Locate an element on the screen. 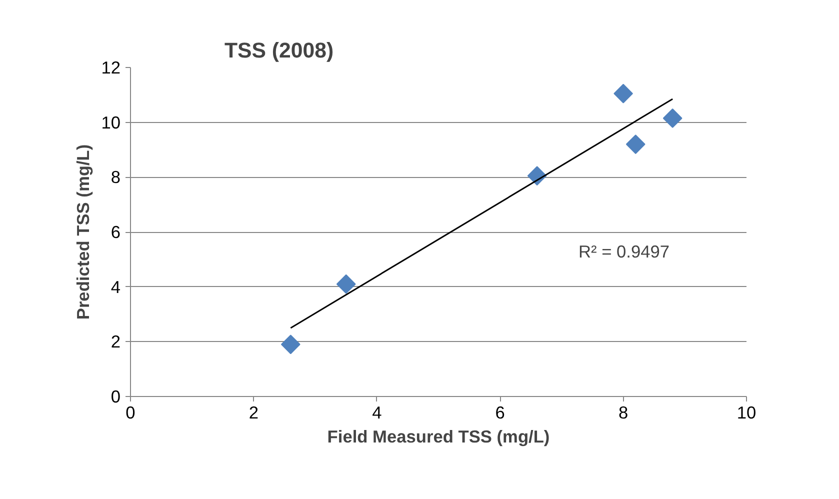  chart-title: TSS (2008) is located at coordinates (279, 50).